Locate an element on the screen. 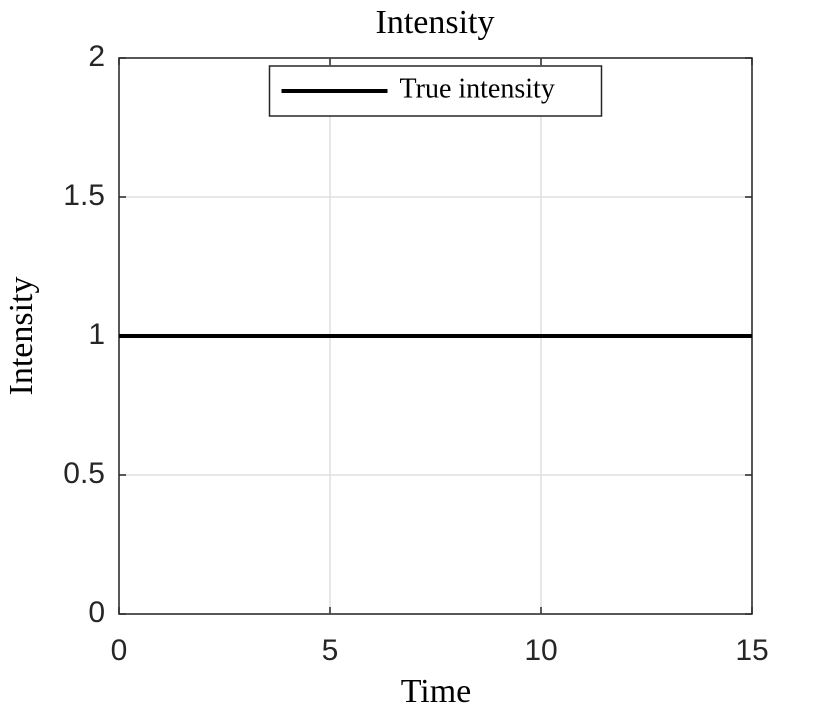 The width and height of the screenshot is (830, 720). y-tick-label: 0.5 is located at coordinates (84, 473).